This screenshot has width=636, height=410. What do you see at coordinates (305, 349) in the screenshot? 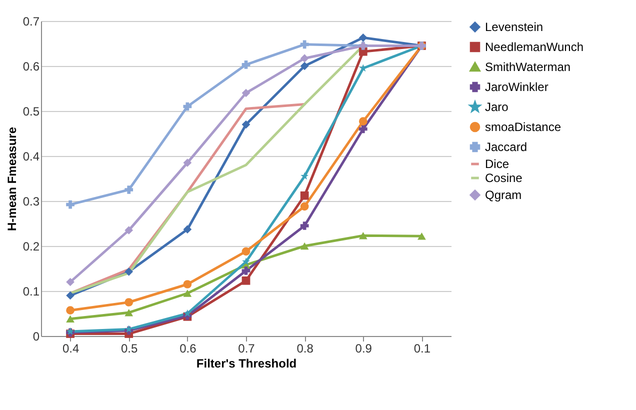
I see `x-tick-label: 0.8` at bounding box center [305, 349].